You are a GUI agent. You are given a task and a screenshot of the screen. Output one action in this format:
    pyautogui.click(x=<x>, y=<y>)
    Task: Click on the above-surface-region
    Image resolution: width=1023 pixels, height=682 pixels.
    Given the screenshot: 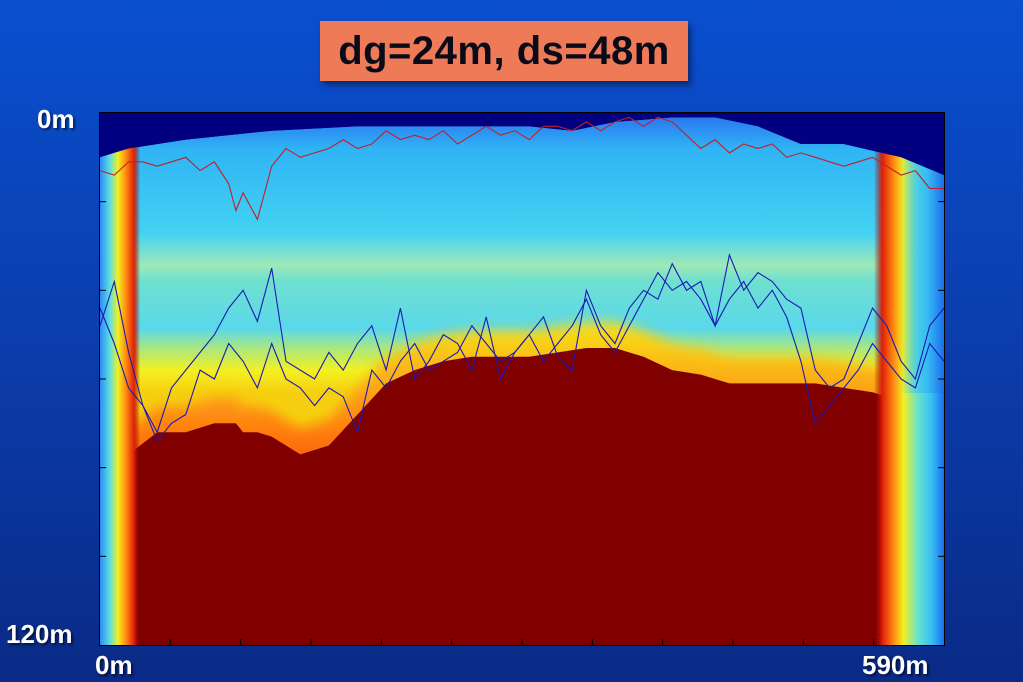 What is the action you would take?
    pyautogui.click(x=522, y=144)
    